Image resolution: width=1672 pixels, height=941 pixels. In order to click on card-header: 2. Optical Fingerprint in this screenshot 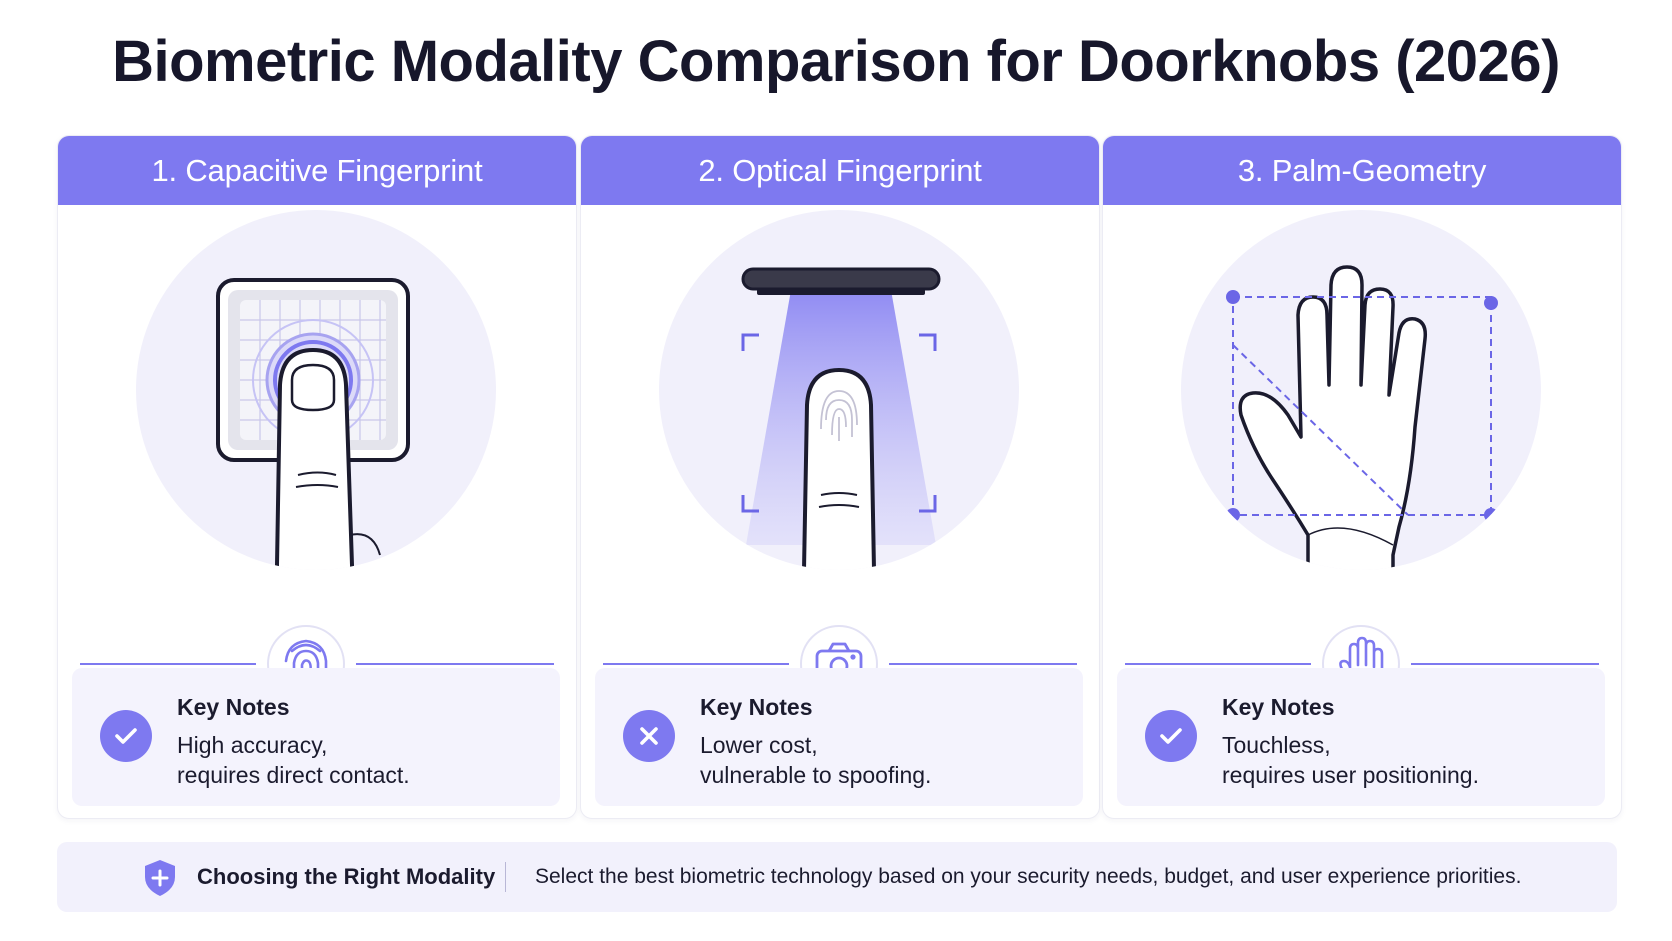, I will do `click(840, 170)`.